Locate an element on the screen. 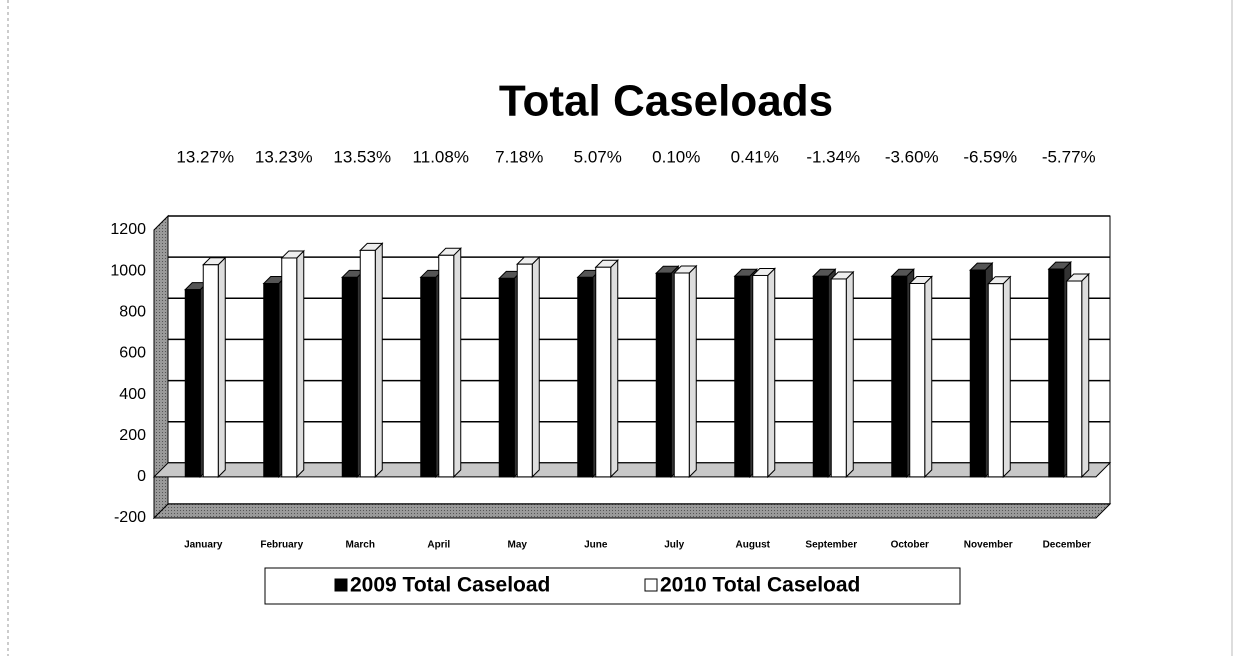  annotation: 13.27% is located at coordinates (205, 156).